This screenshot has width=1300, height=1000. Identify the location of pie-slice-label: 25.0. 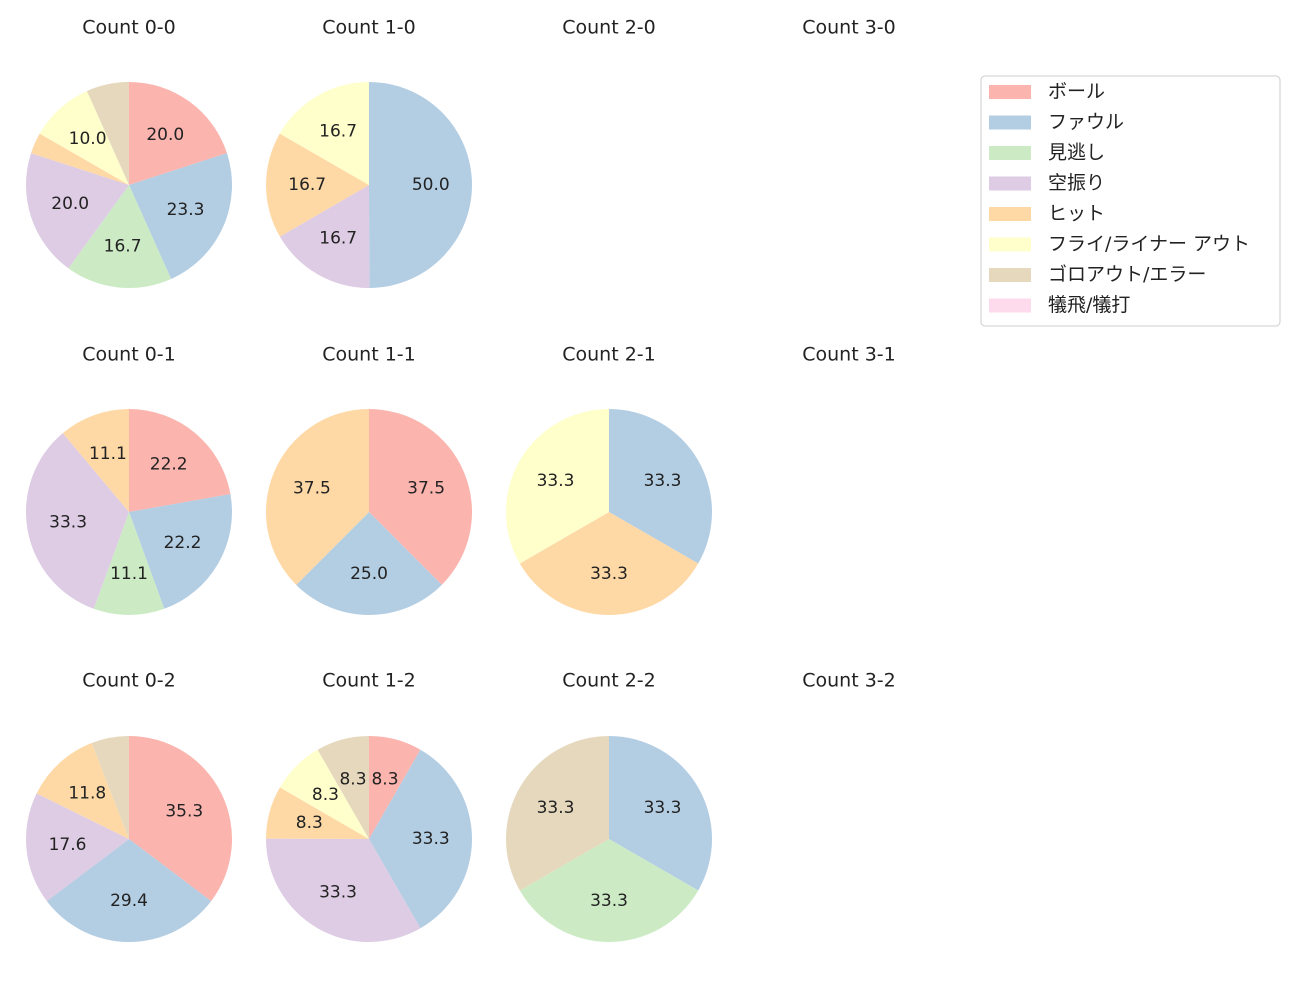
(369, 574).